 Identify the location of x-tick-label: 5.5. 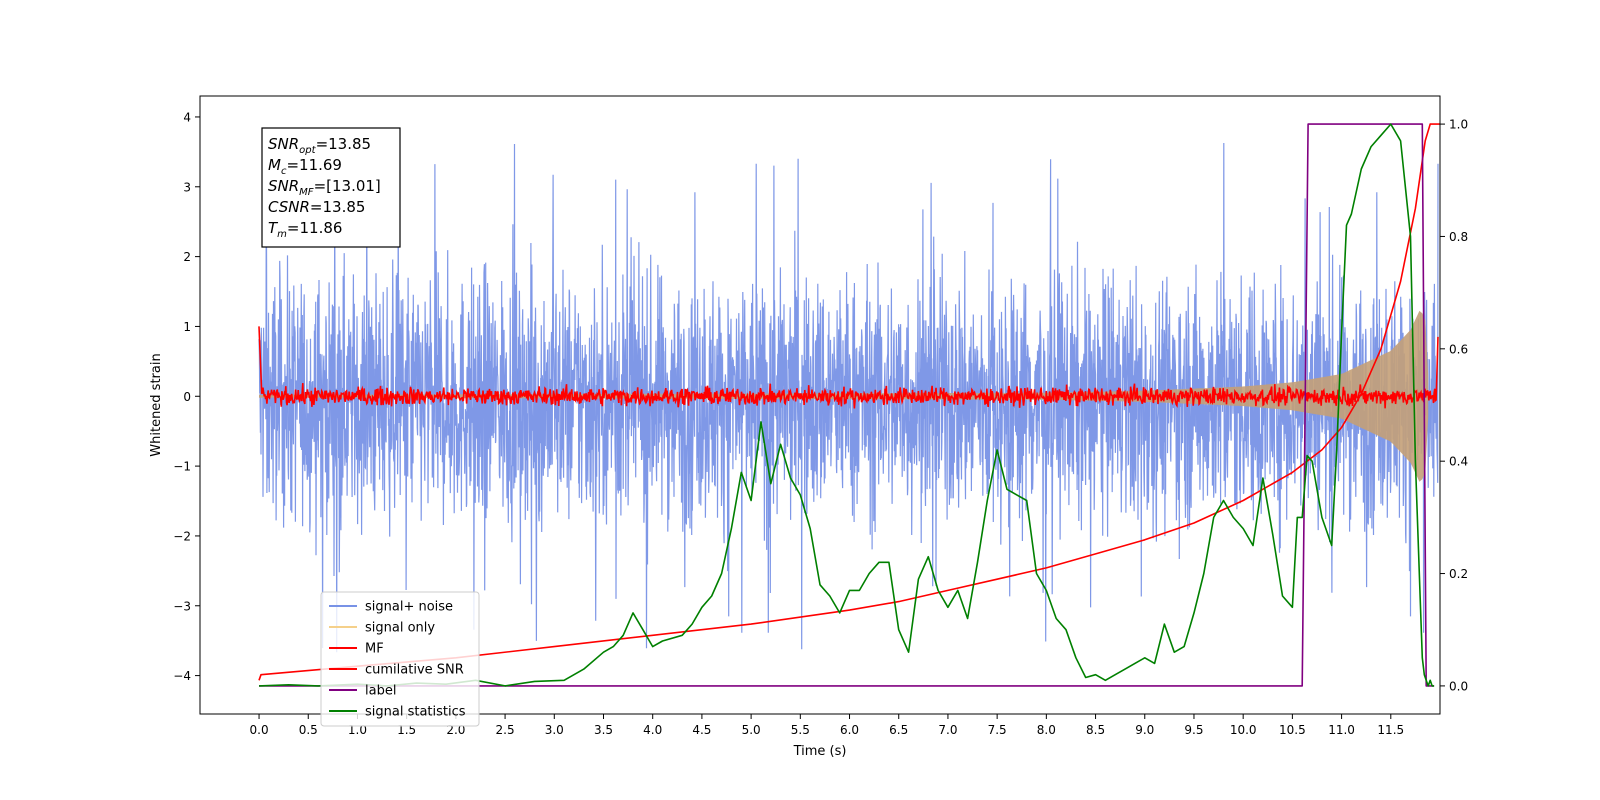
(800, 730).